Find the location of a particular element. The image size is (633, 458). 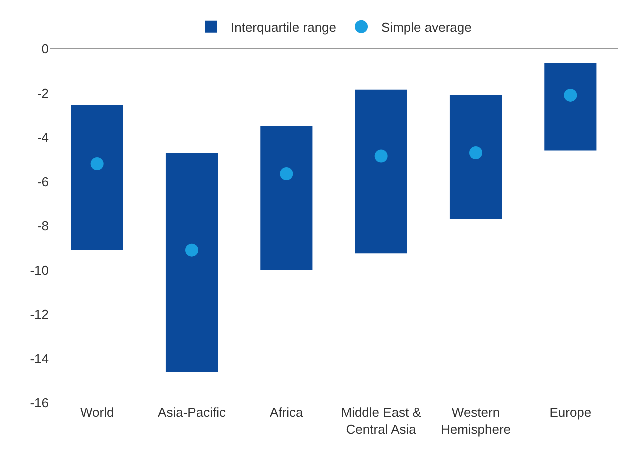

x-tick-label: Middle East & Central Asia is located at coordinates (381, 421).